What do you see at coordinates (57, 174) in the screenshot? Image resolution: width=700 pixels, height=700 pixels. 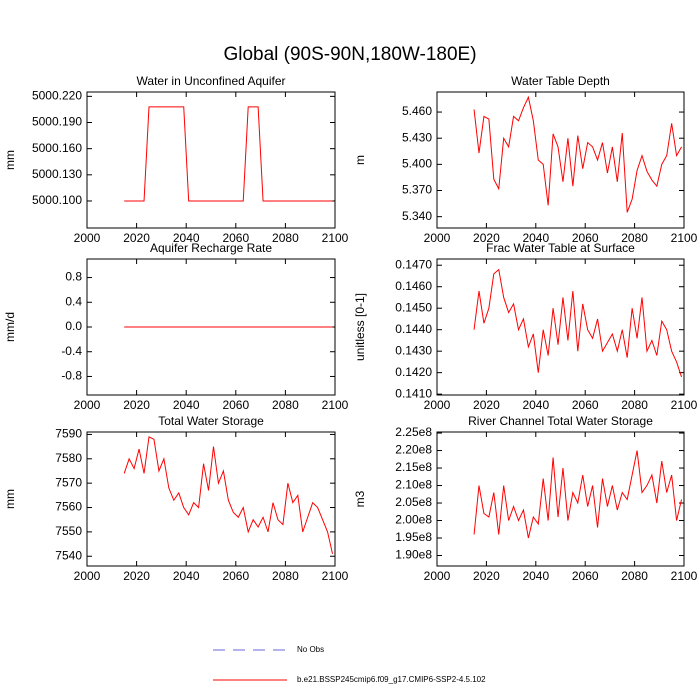 I see `y-tick-label: 5000.130` at bounding box center [57, 174].